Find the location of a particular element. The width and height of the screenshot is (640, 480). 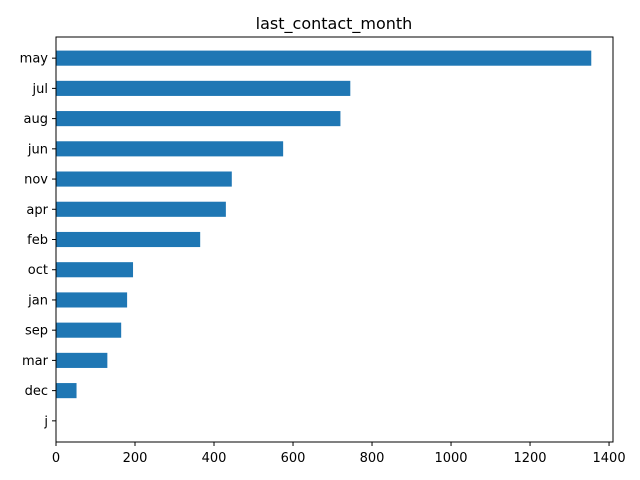

y-tick-label: jan is located at coordinates (37, 300).